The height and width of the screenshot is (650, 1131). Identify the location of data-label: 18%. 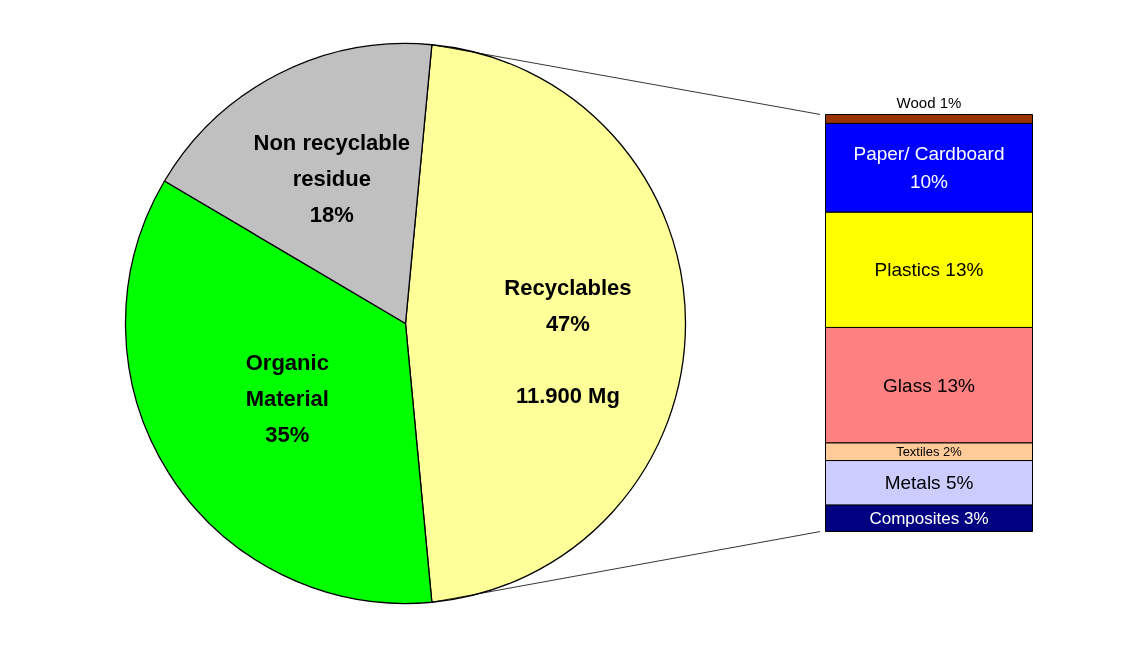
(331, 215).